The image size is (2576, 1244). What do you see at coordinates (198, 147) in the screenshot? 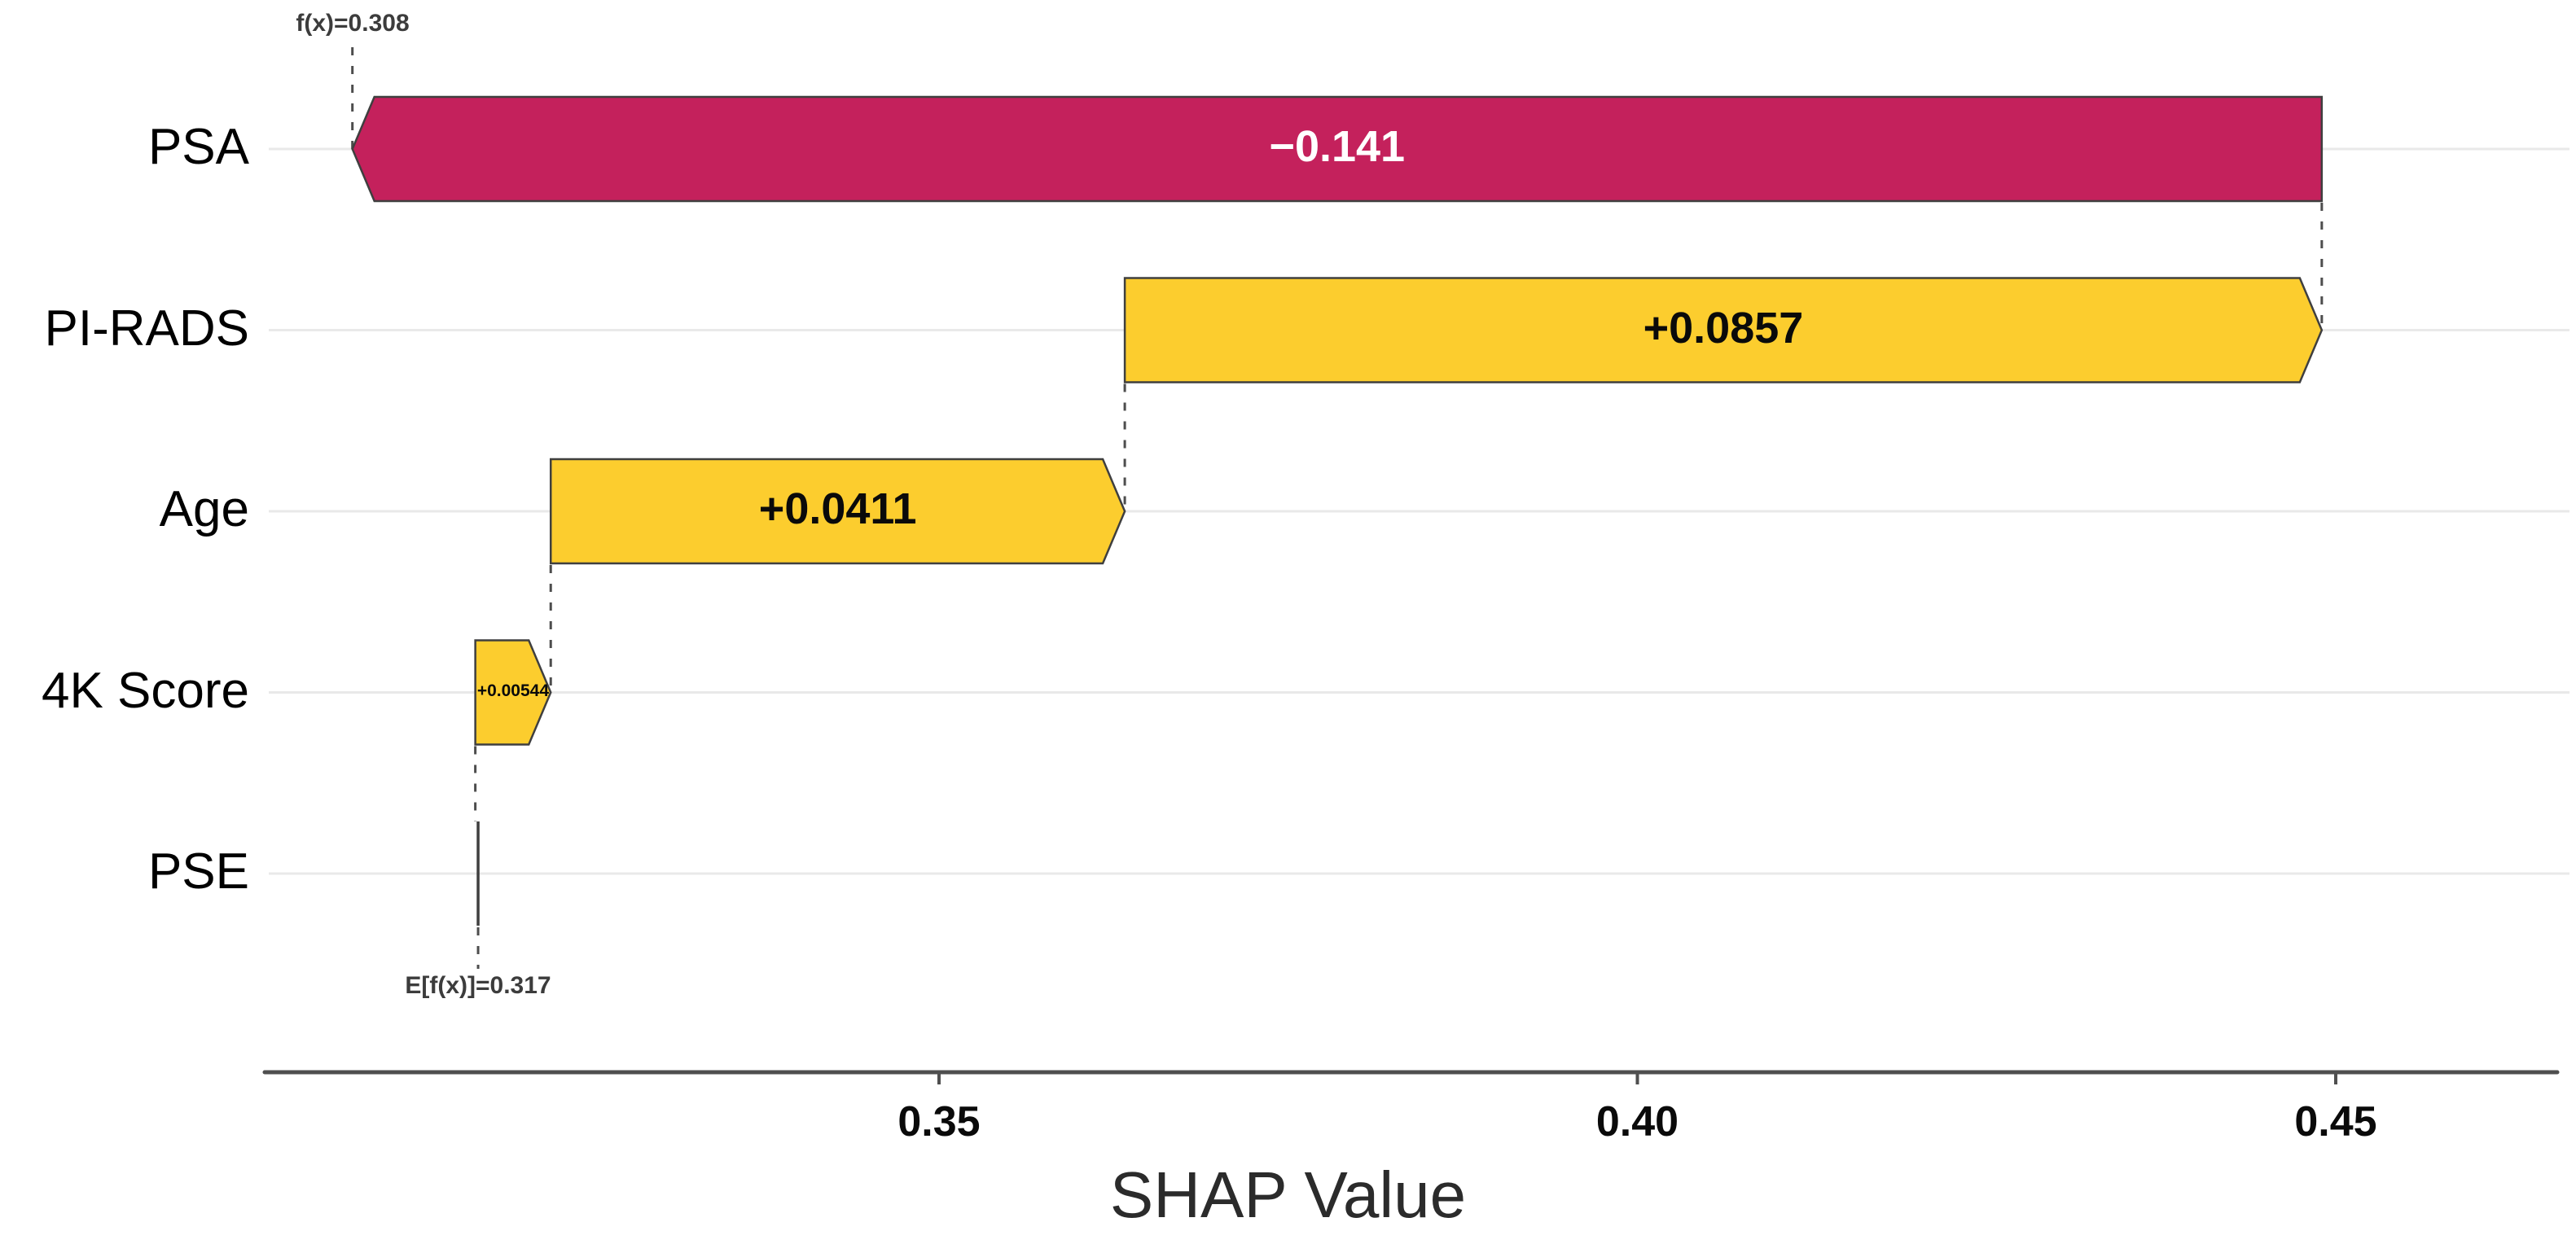
I see `feature-label-psa: PSA` at bounding box center [198, 147].